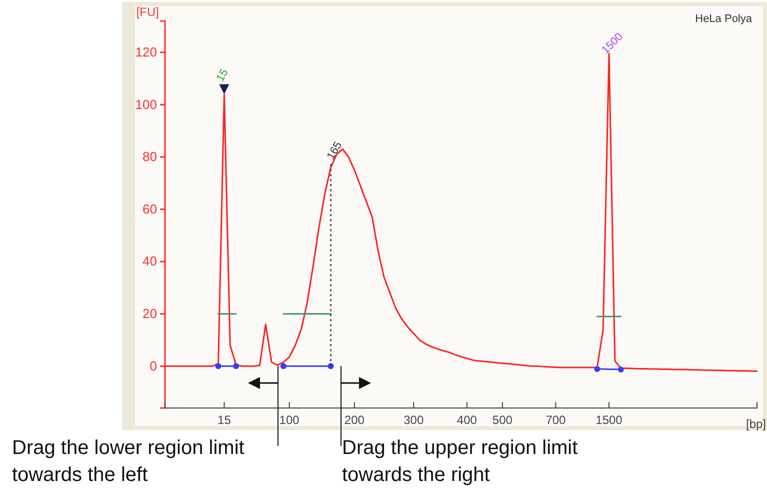 The image size is (767, 495). I want to click on text: Drag the lower region limit towards the left, so click(128, 461).